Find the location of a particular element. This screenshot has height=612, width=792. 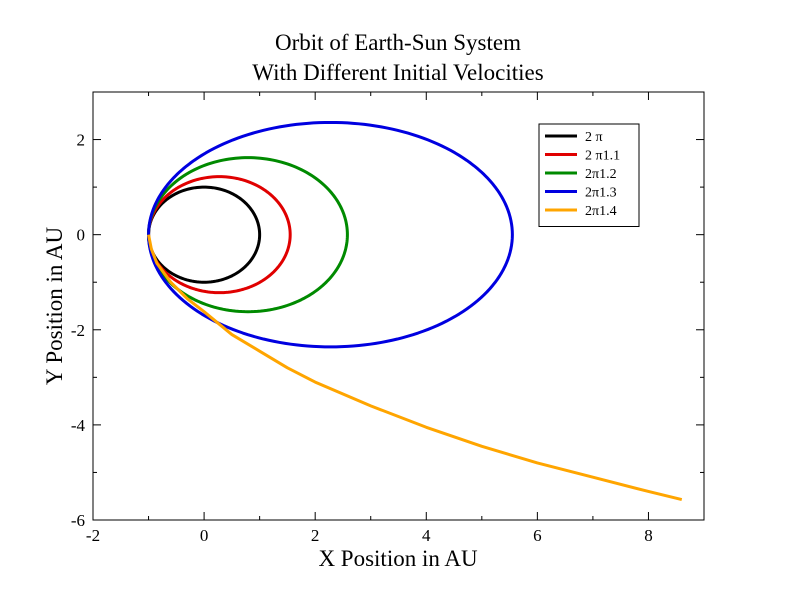

y-tick-label: 0 is located at coordinates (81, 235).